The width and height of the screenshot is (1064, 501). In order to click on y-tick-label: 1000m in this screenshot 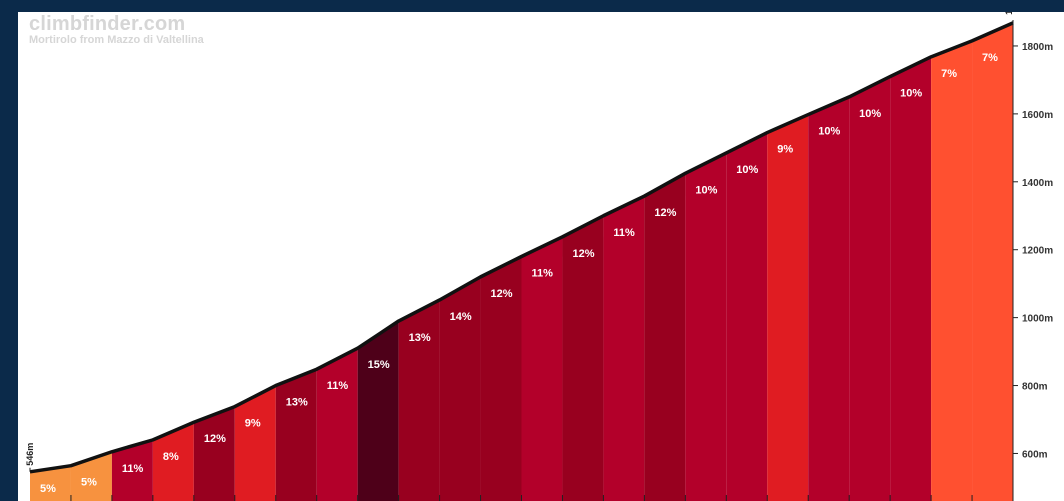, I will do `click(1037, 319)`.